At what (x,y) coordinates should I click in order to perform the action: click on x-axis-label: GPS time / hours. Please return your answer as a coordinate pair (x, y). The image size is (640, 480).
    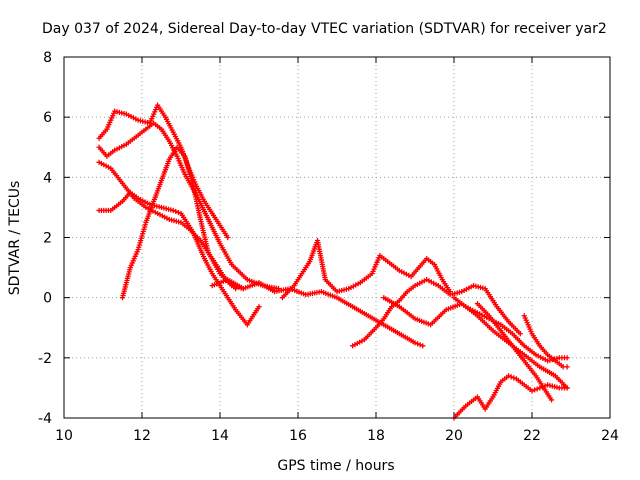
    Looking at the image, I should click on (335, 466).